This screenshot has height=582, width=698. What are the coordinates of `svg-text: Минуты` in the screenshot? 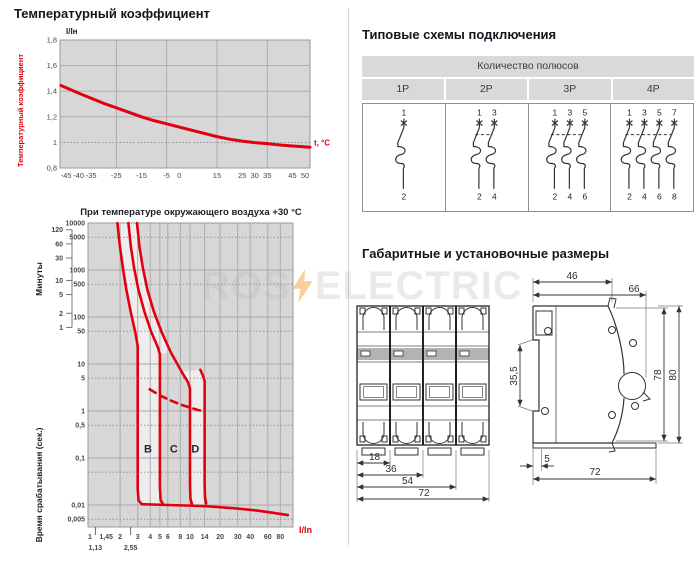 It's located at (39, 279).